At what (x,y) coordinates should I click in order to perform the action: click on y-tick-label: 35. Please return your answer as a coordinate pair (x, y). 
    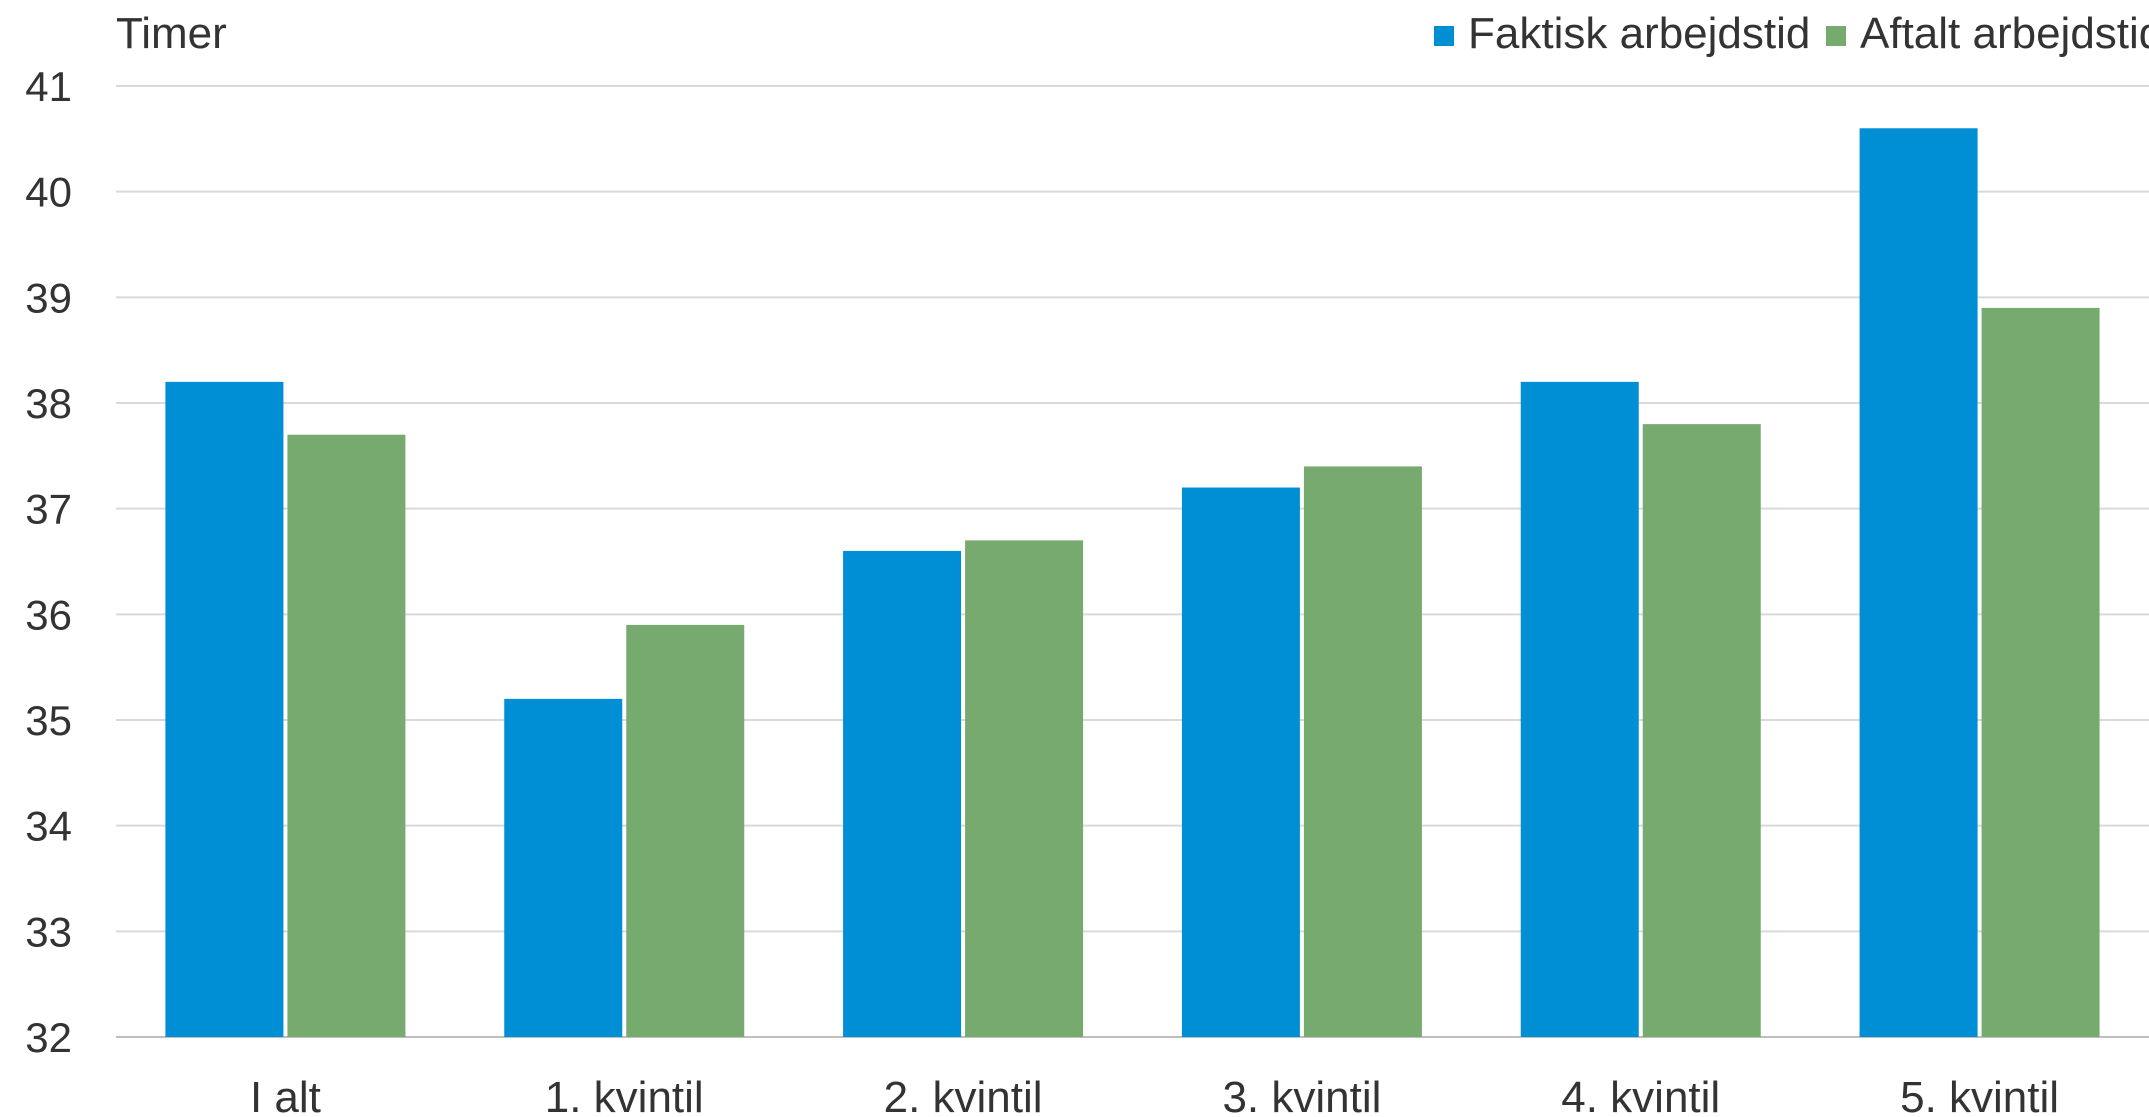
    Looking at the image, I should click on (48, 720).